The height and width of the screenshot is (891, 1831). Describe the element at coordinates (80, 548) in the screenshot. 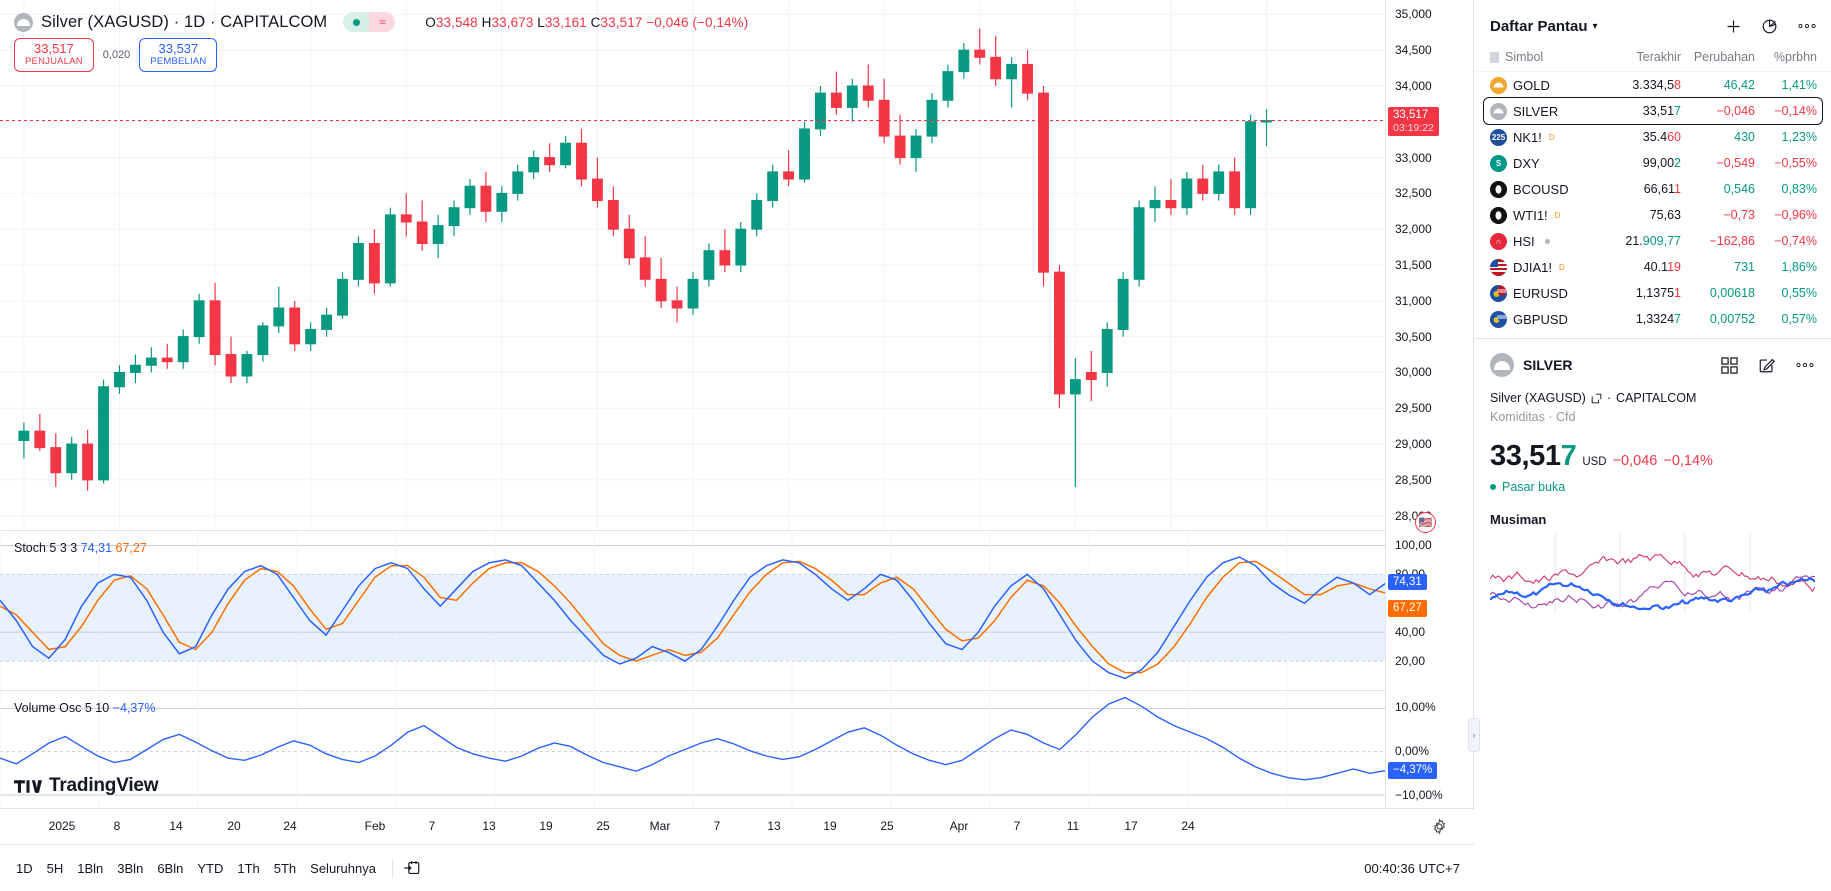

I see `stochastic-legend: Stoch 5 3 3 74,31 67,27` at that location.